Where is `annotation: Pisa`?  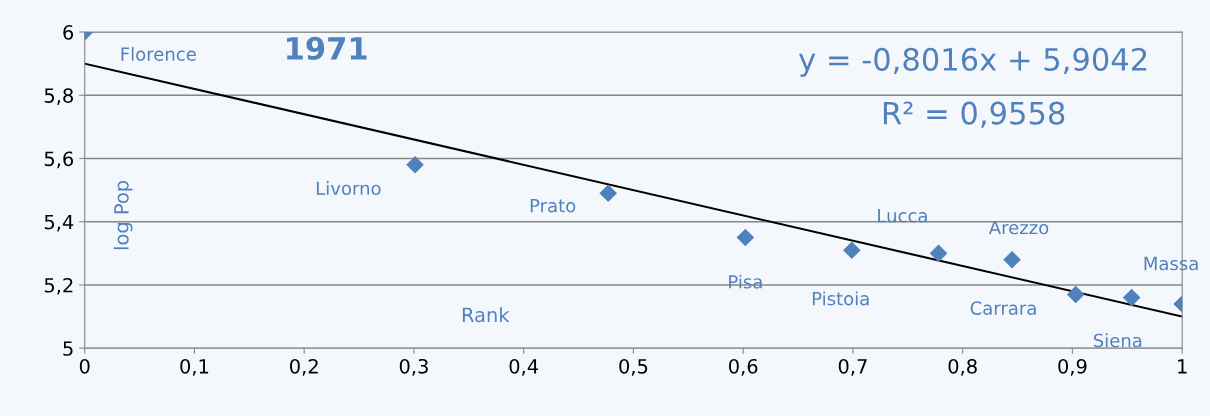 annotation: Pisa is located at coordinates (745, 281).